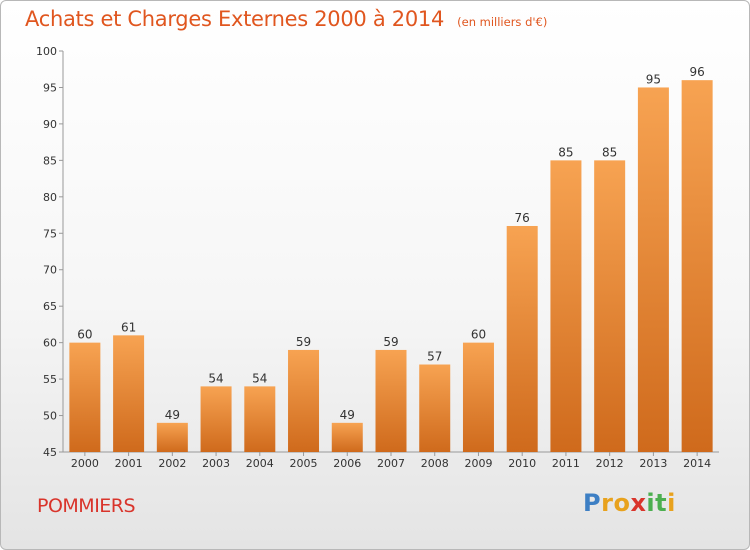 The height and width of the screenshot is (550, 750). Describe the element at coordinates (50, 124) in the screenshot. I see `y-tick-label: 90` at that location.